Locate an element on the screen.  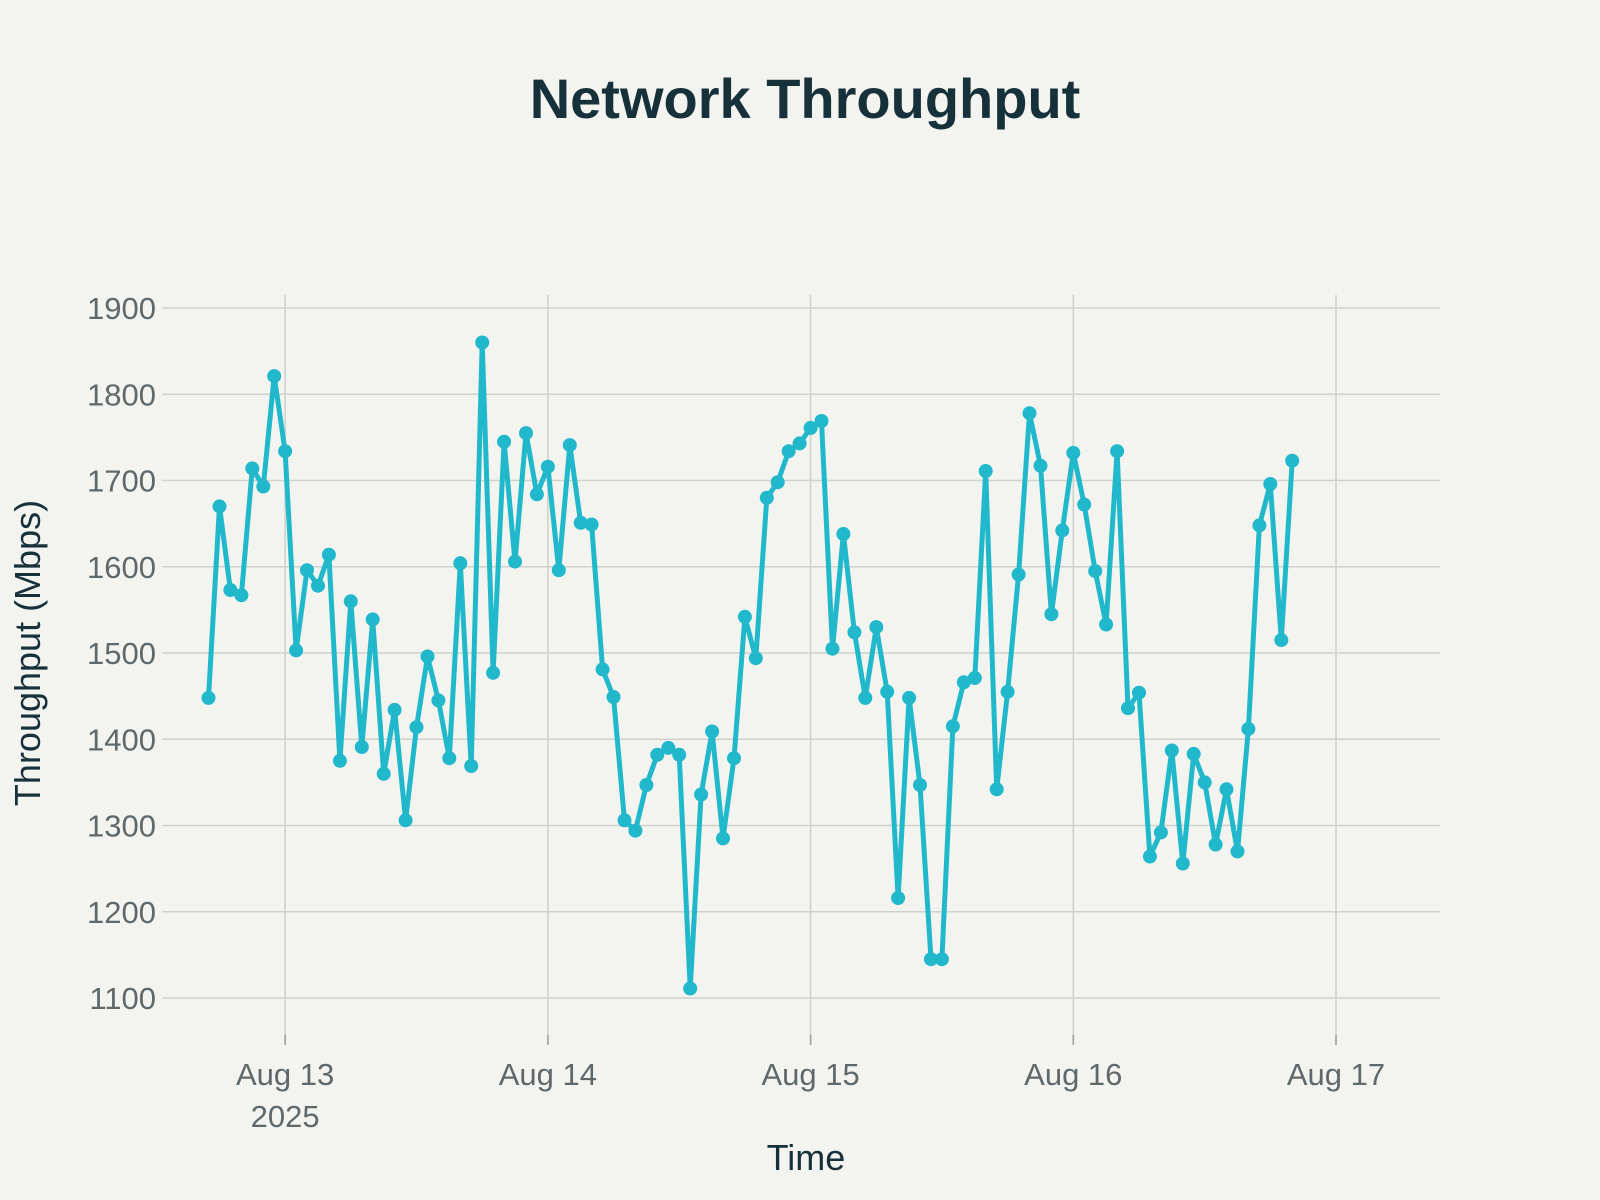
x-axis-title: Time is located at coordinates (806, 1157).